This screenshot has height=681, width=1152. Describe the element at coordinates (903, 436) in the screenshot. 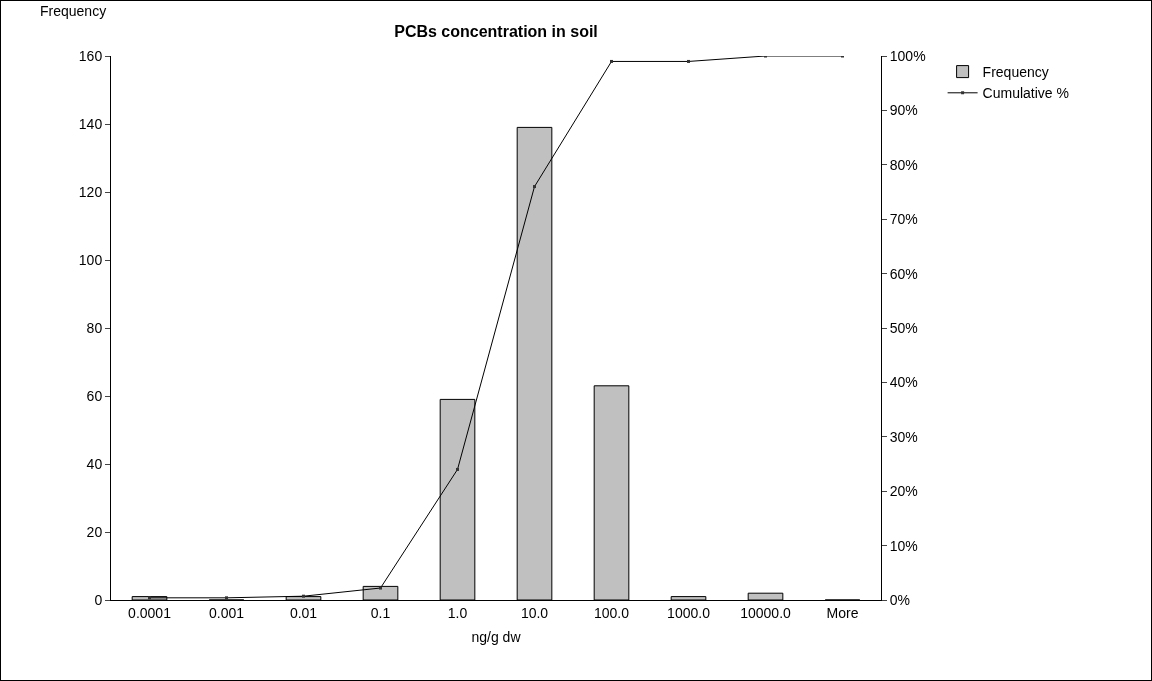

I see `y2-tick-label: 30%` at that location.